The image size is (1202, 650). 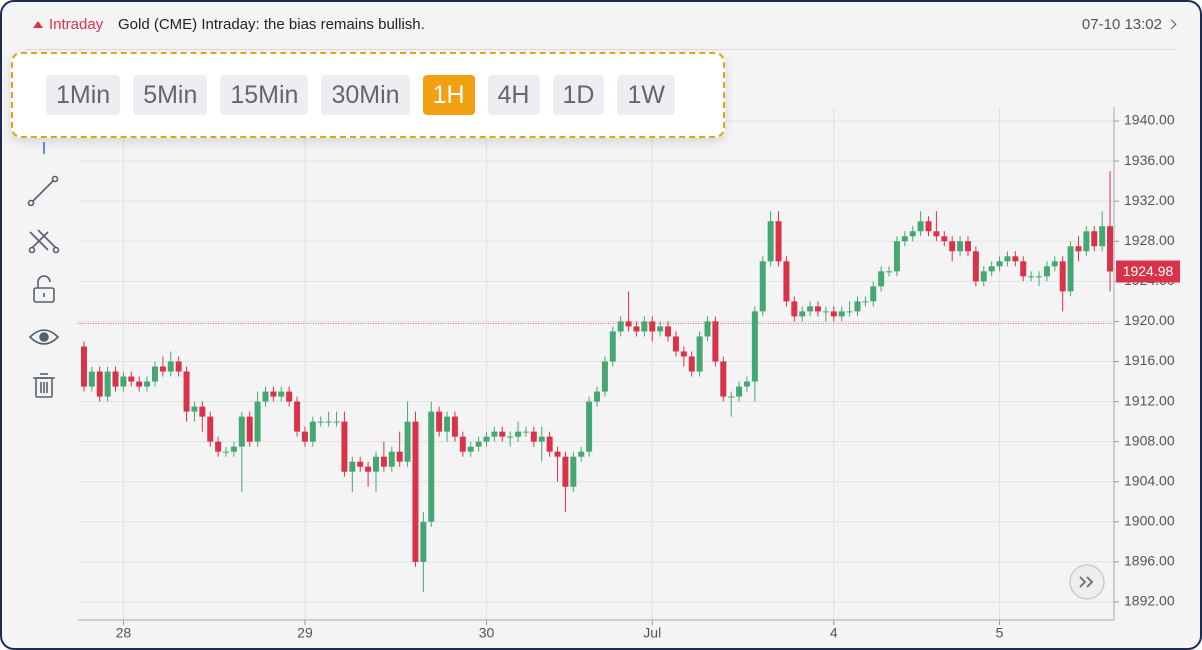 I want to click on timeframe-button: 1W, so click(x=646, y=95).